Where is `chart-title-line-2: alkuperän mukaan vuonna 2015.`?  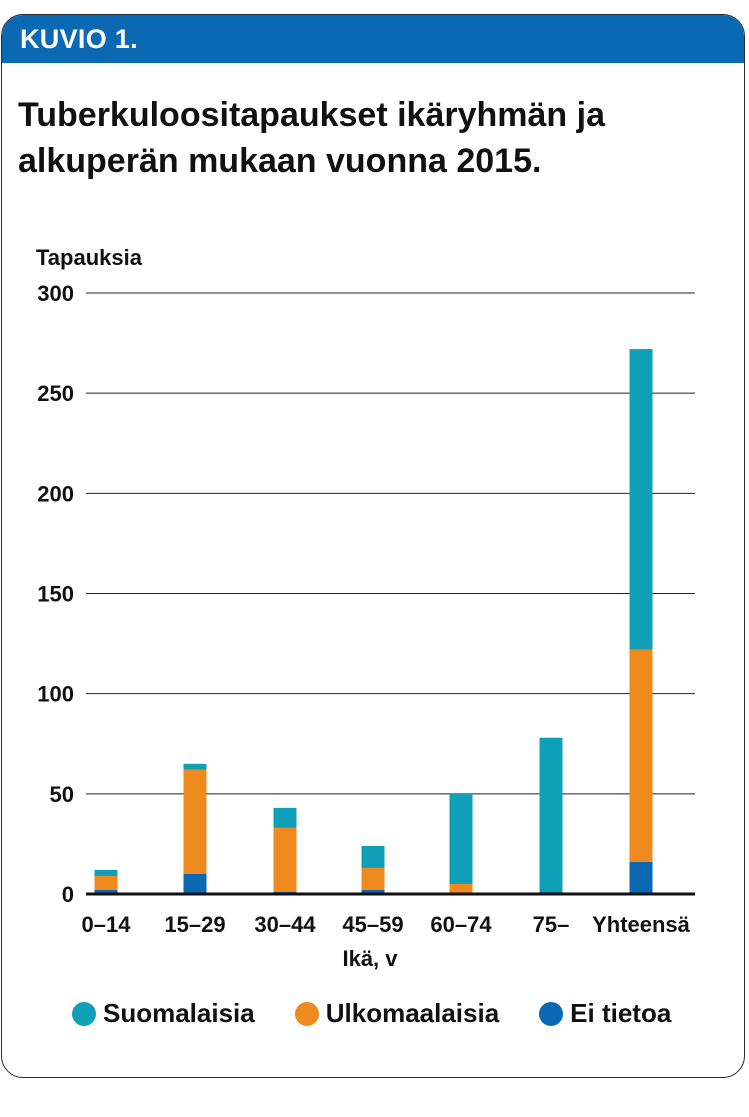 chart-title-line-2: alkuperän mukaan vuonna 2015. is located at coordinates (280, 161).